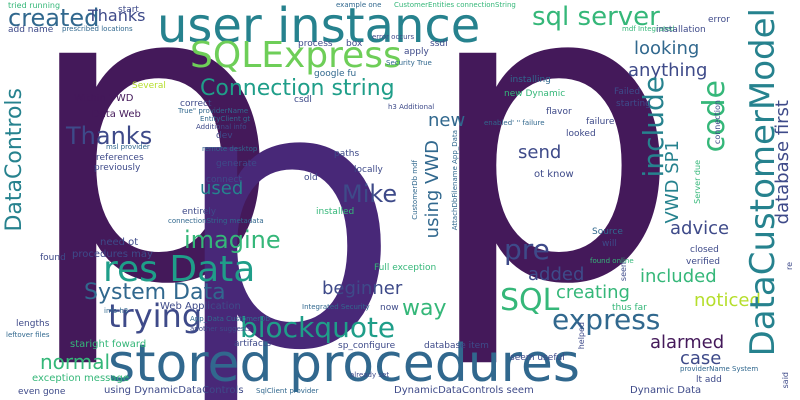 The height and width of the screenshot is (400, 800). Describe the element at coordinates (104, 98) in the screenshot. I see `word-within-vwd: Within VWD` at that location.